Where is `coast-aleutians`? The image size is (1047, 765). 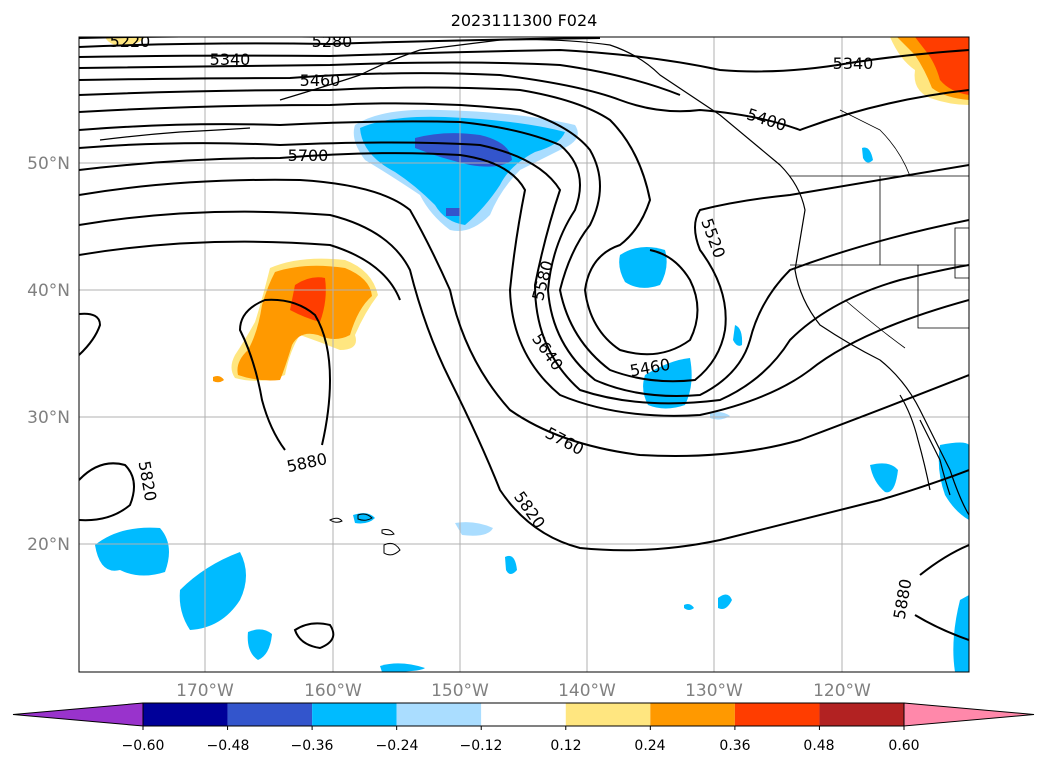 coast-aleutians is located at coordinates (175, 134).